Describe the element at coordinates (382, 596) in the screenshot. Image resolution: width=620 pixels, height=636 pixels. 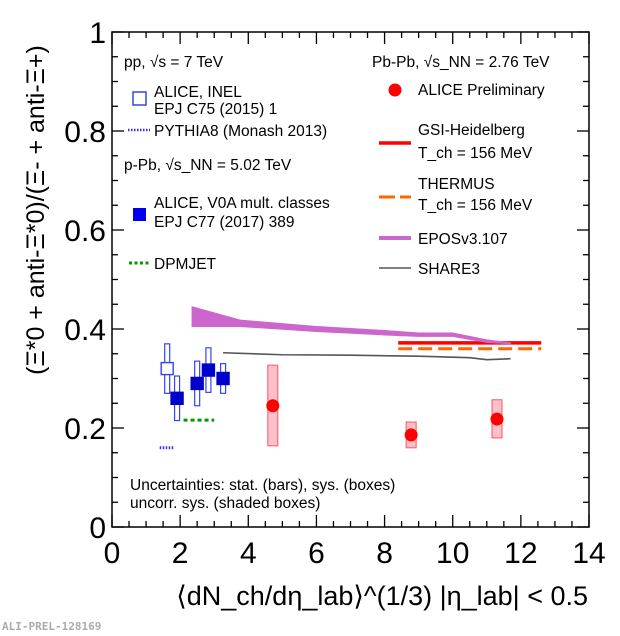
I see `x-axis-label: ⟨dN_ch/dη_lab⟩^(1/3) |η_lab| < 0.5` at that location.